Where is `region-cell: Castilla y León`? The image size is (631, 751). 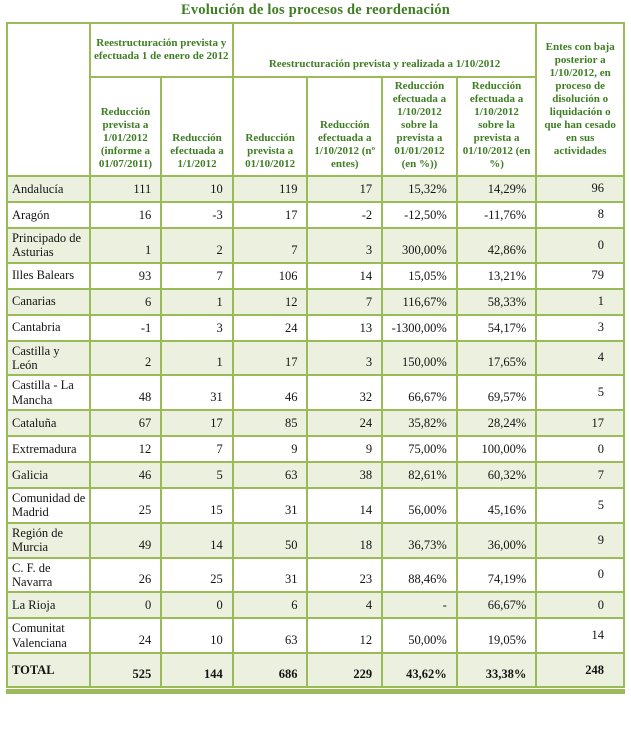
region-cell: Castilla y León is located at coordinates (48, 358).